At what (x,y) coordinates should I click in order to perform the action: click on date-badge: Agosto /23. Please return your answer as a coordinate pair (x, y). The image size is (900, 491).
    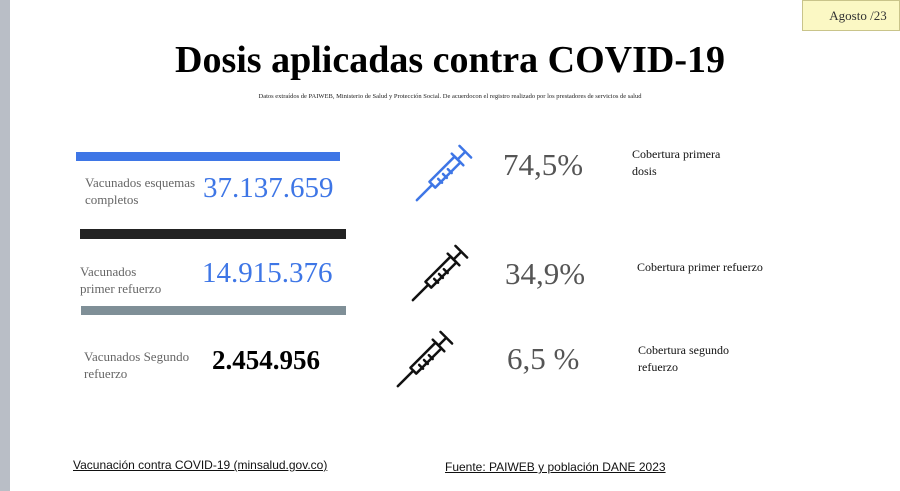
    Looking at the image, I should click on (851, 15).